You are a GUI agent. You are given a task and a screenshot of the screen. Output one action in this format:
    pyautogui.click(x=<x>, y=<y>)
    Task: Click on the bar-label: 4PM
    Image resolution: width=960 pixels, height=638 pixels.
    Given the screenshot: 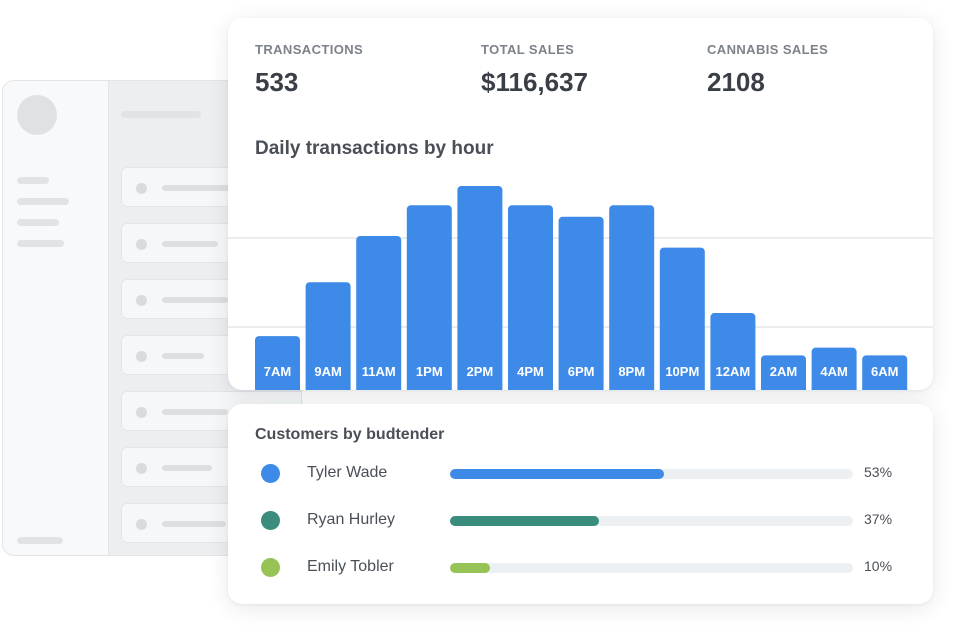 What is the action you would take?
    pyautogui.click(x=530, y=371)
    